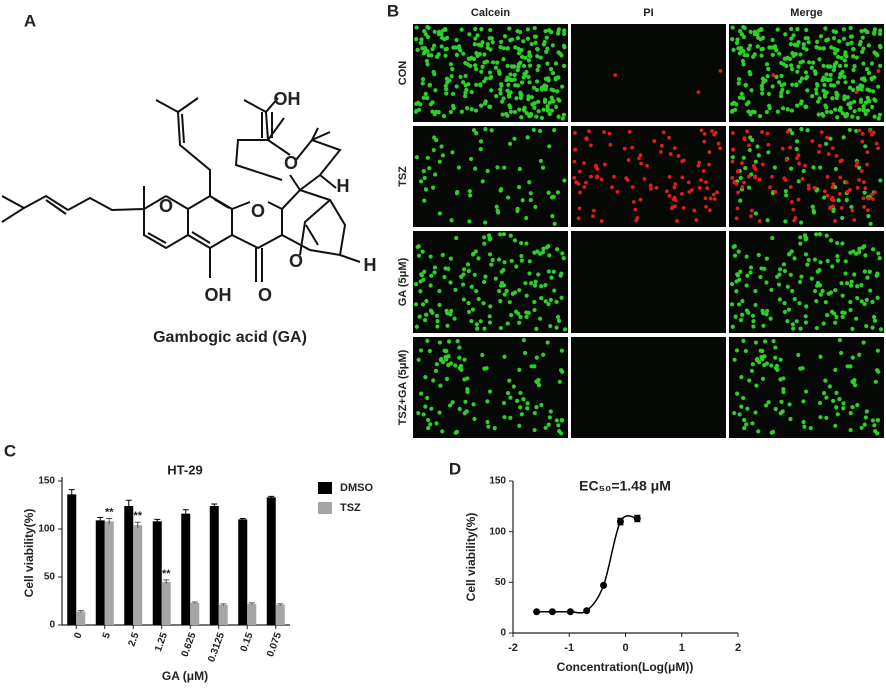 Image resolution: width=886 pixels, height=688 pixels. What do you see at coordinates (648, 387) in the screenshot?
I see `micrograph` at bounding box center [648, 387].